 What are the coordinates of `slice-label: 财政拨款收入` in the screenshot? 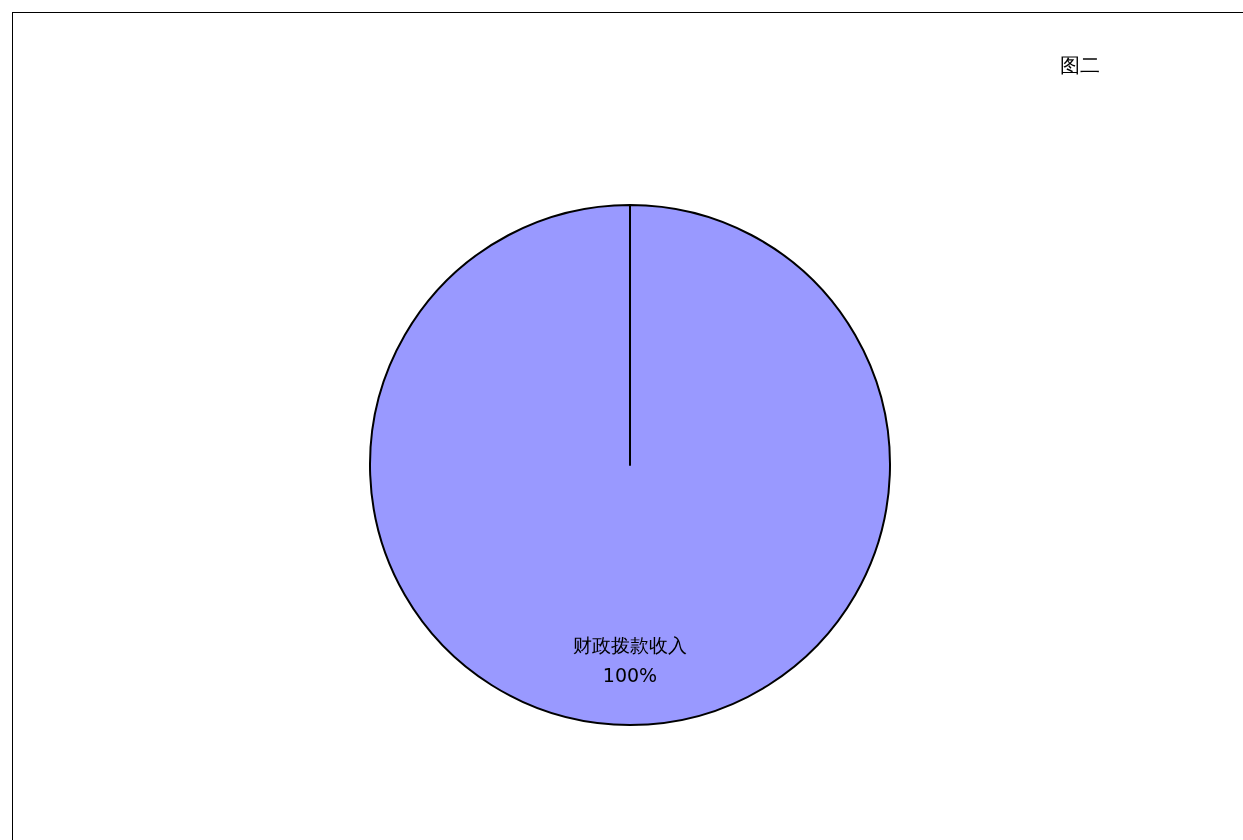 It's located at (630, 645).